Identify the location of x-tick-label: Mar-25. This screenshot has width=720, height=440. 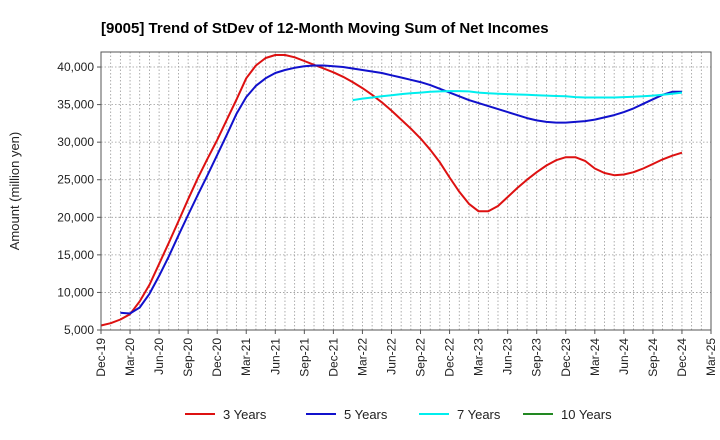
(711, 357).